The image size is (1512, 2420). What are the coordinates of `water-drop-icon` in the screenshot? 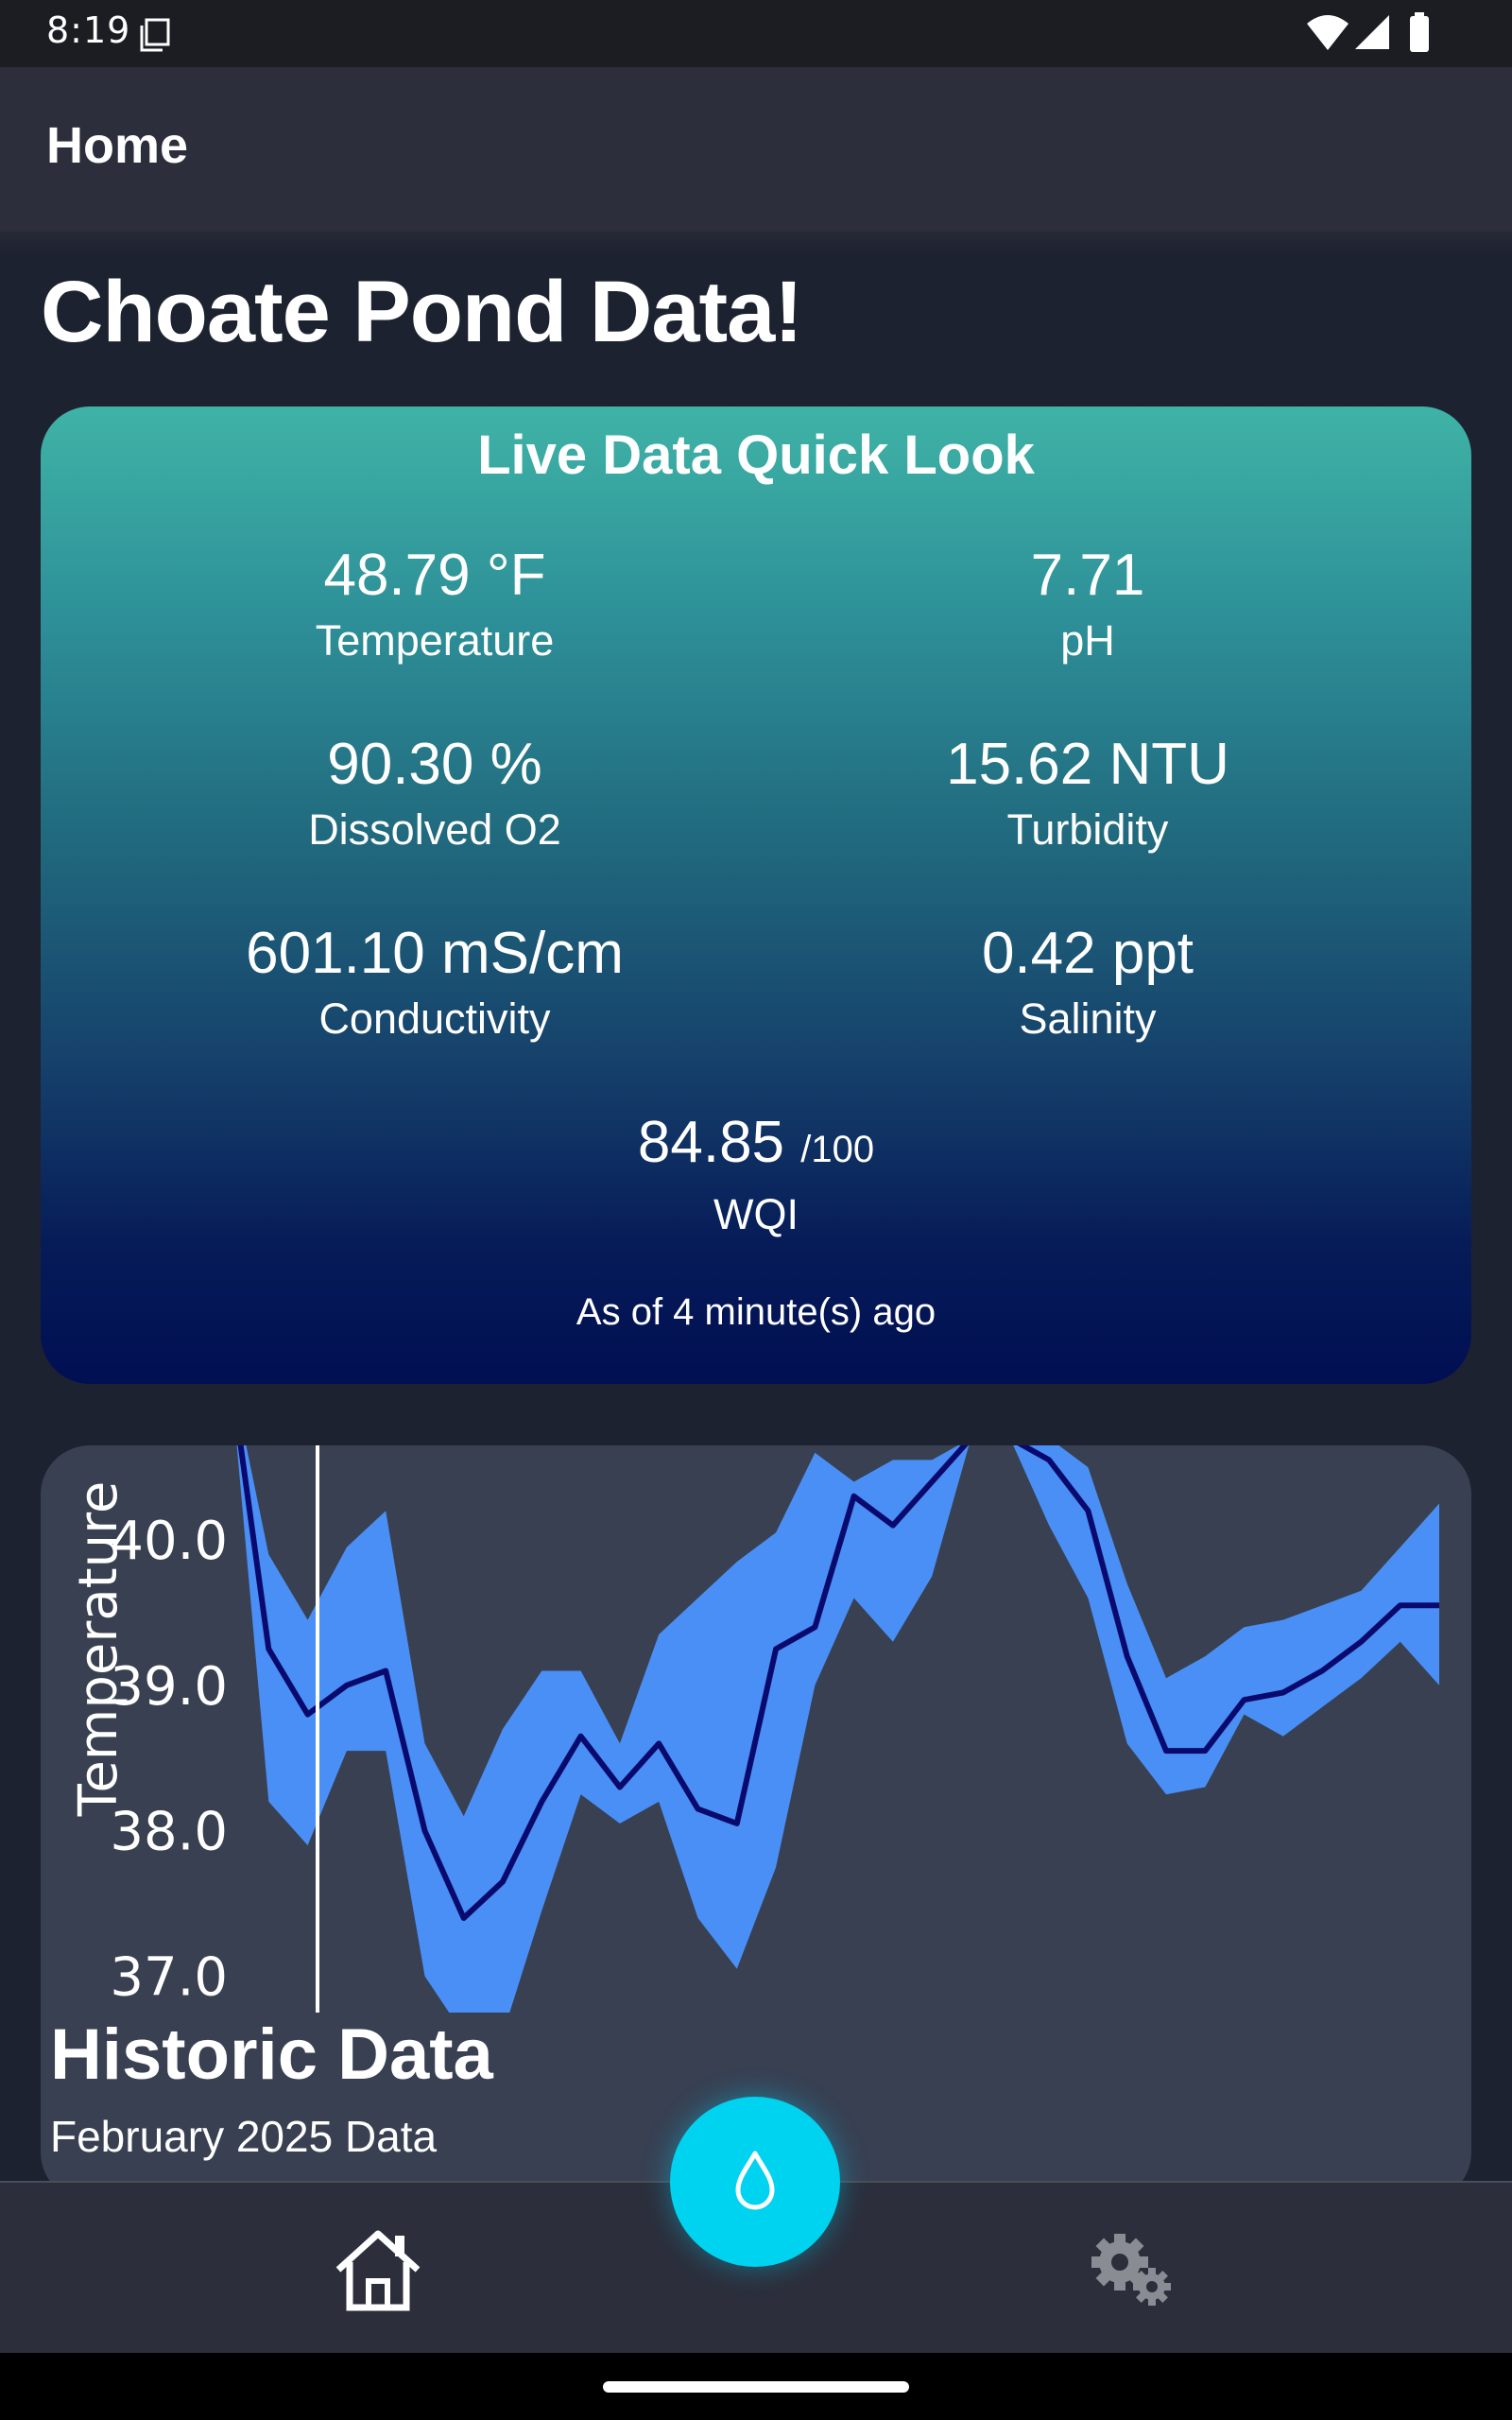 It's located at (755, 2180).